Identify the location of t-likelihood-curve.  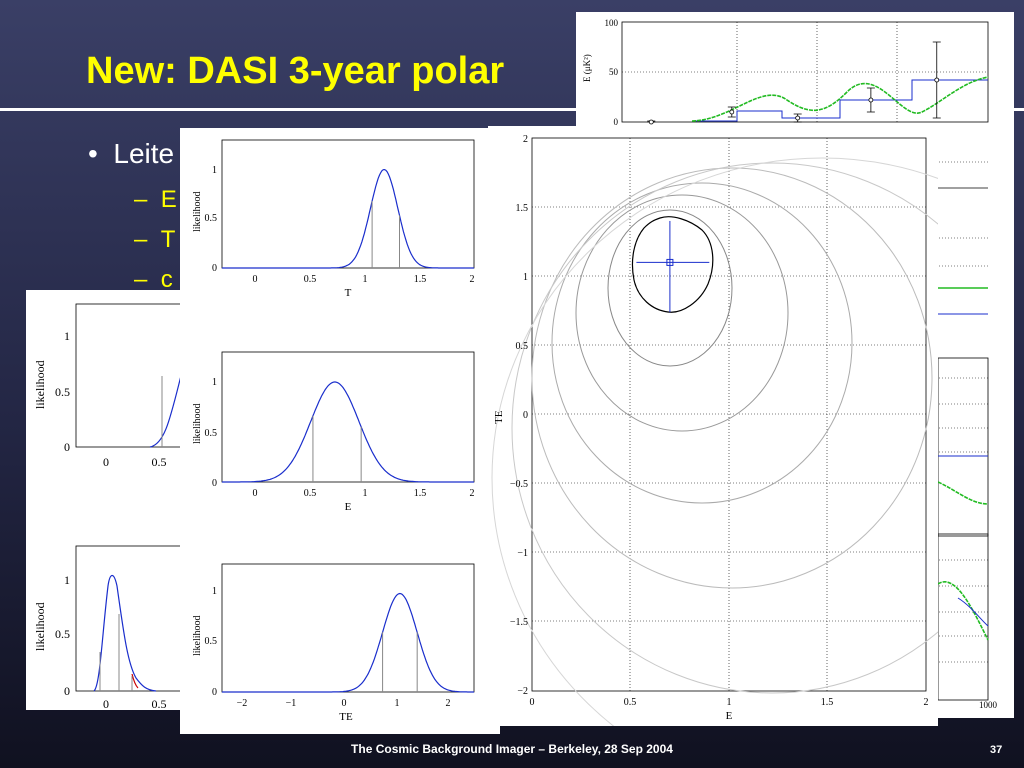
(348, 218).